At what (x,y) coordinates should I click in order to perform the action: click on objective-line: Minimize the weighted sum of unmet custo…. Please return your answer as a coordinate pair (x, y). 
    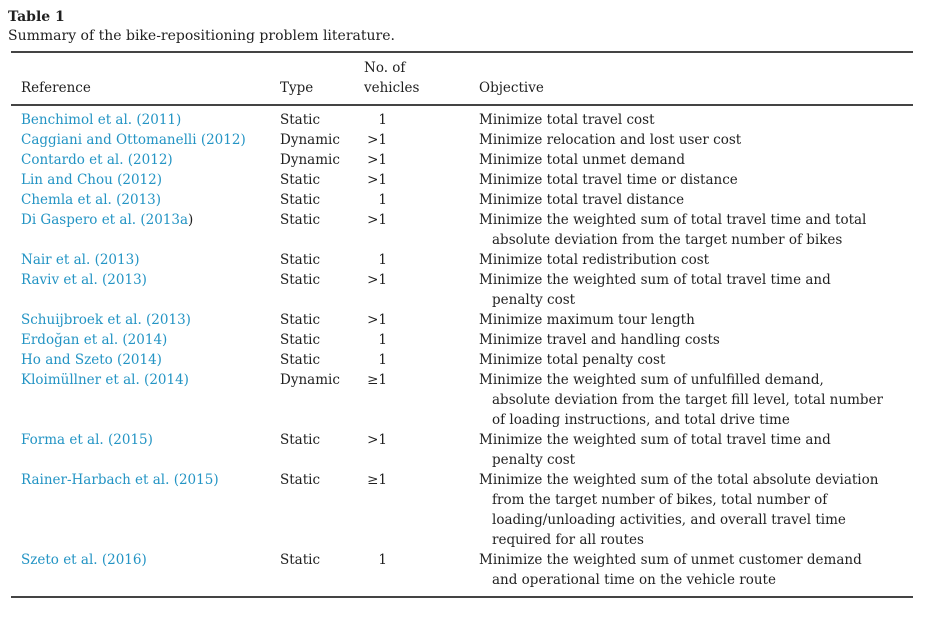
    Looking at the image, I should click on (670, 560).